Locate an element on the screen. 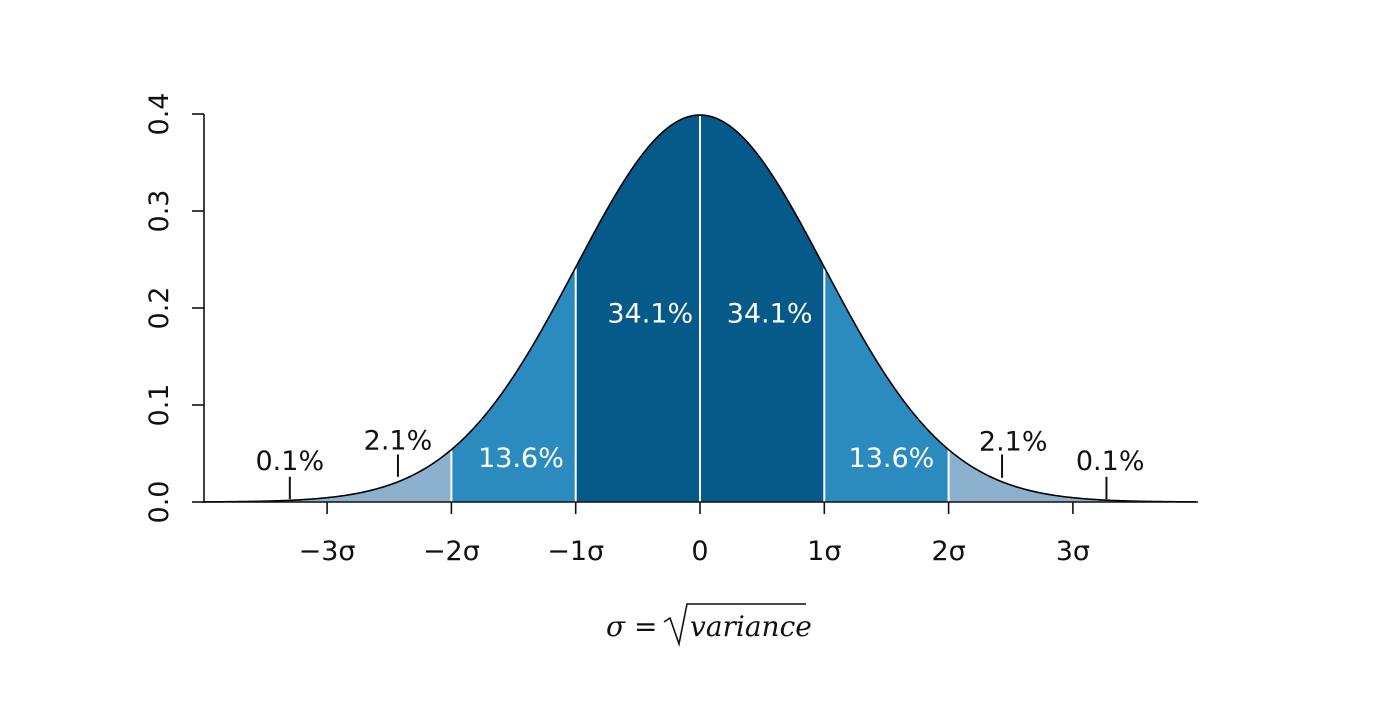 Image resolution: width=1400 pixels, height=723 pixels. tail-label-3: 0.1% is located at coordinates (1110, 461).